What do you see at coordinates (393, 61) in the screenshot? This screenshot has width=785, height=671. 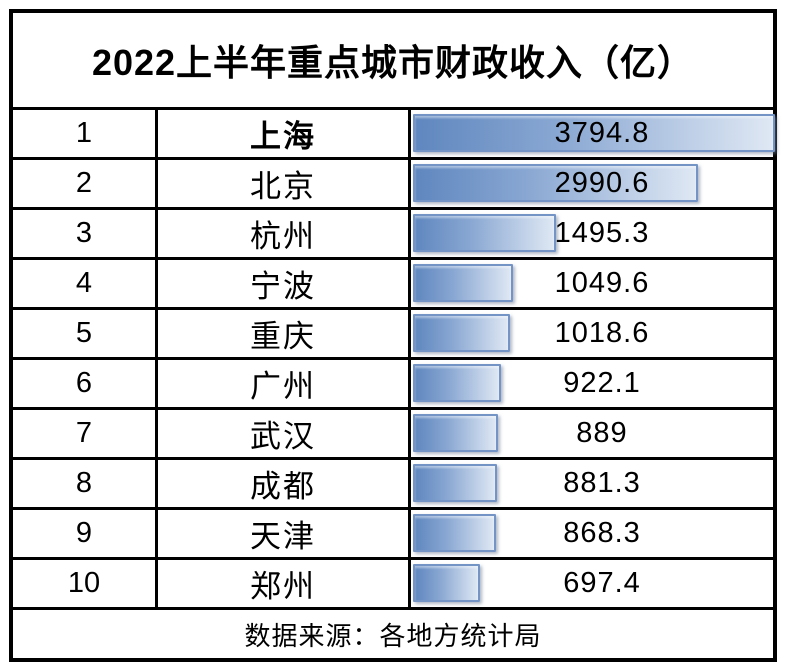 I see `chart-title: 2022上半年重点城市财政收入（亿）` at bounding box center [393, 61].